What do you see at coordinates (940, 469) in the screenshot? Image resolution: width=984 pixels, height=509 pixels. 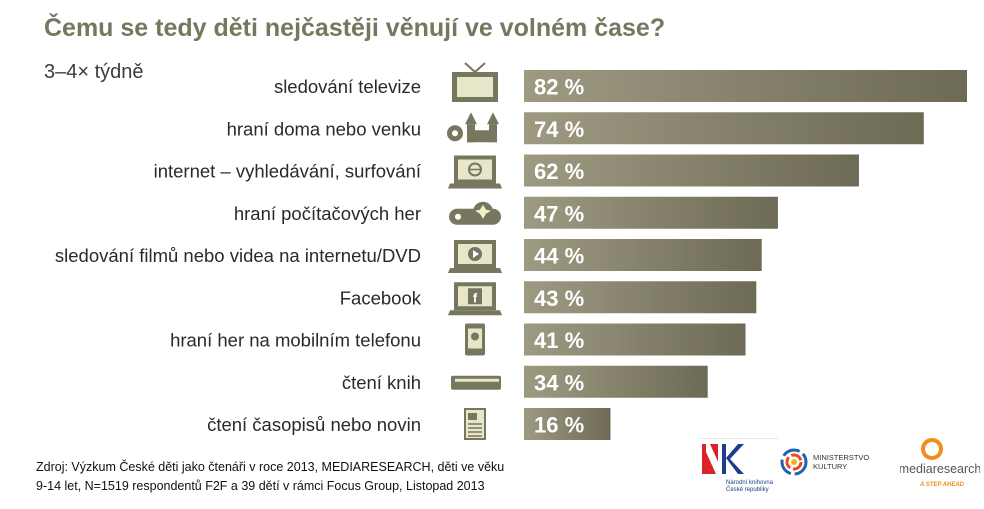 I see `mediaresearch-name: mediaresearch` at bounding box center [940, 469].